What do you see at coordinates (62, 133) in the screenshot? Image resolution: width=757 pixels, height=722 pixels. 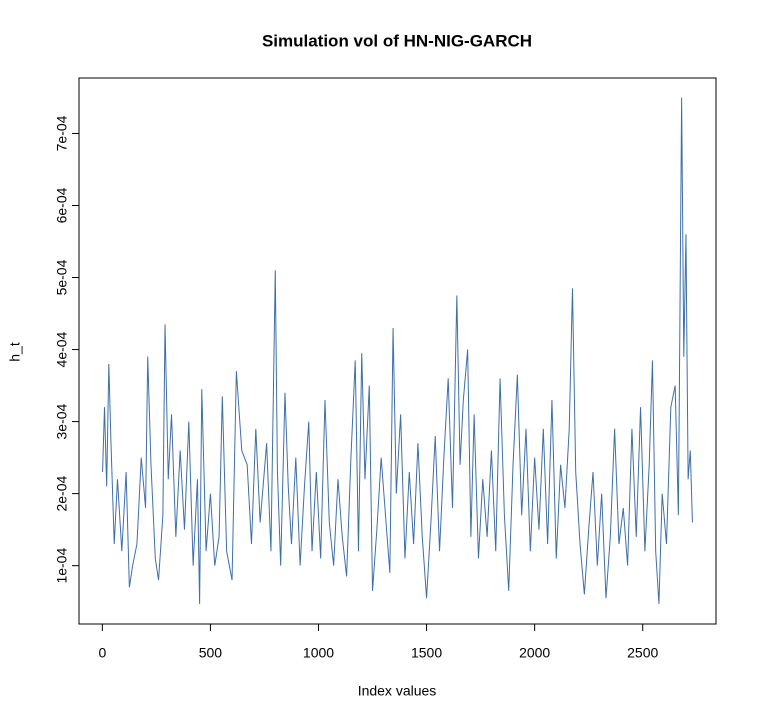 I see `y-tick-label: 7e-04` at bounding box center [62, 133].